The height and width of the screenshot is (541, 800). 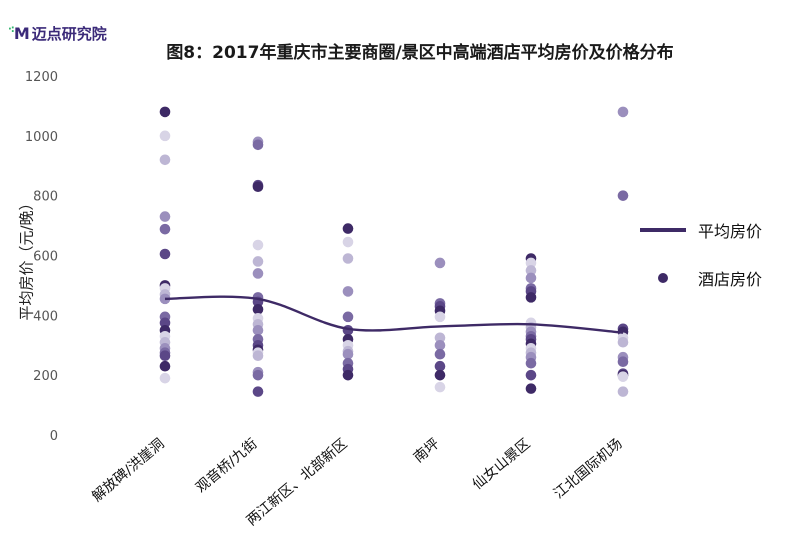 I want to click on legend: 平均房价 酒店房价, so click(x=720, y=263).